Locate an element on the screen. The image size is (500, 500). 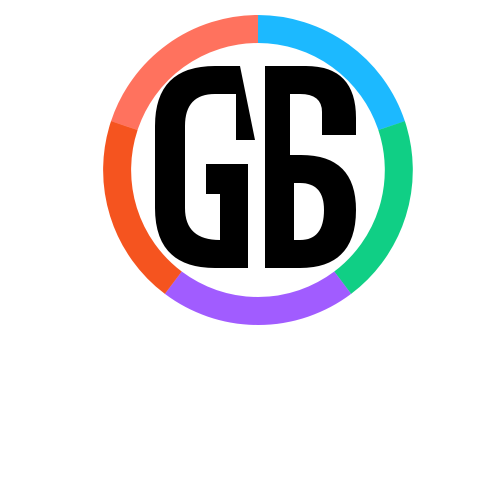
letter-g is located at coordinates (205, 167).